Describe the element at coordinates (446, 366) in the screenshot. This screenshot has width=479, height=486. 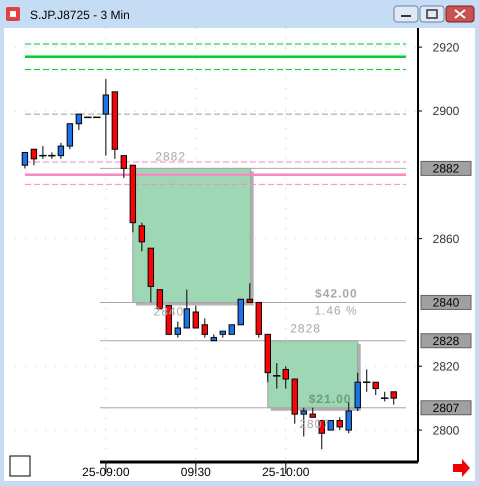
I see `y-tick-label: 2820` at that location.